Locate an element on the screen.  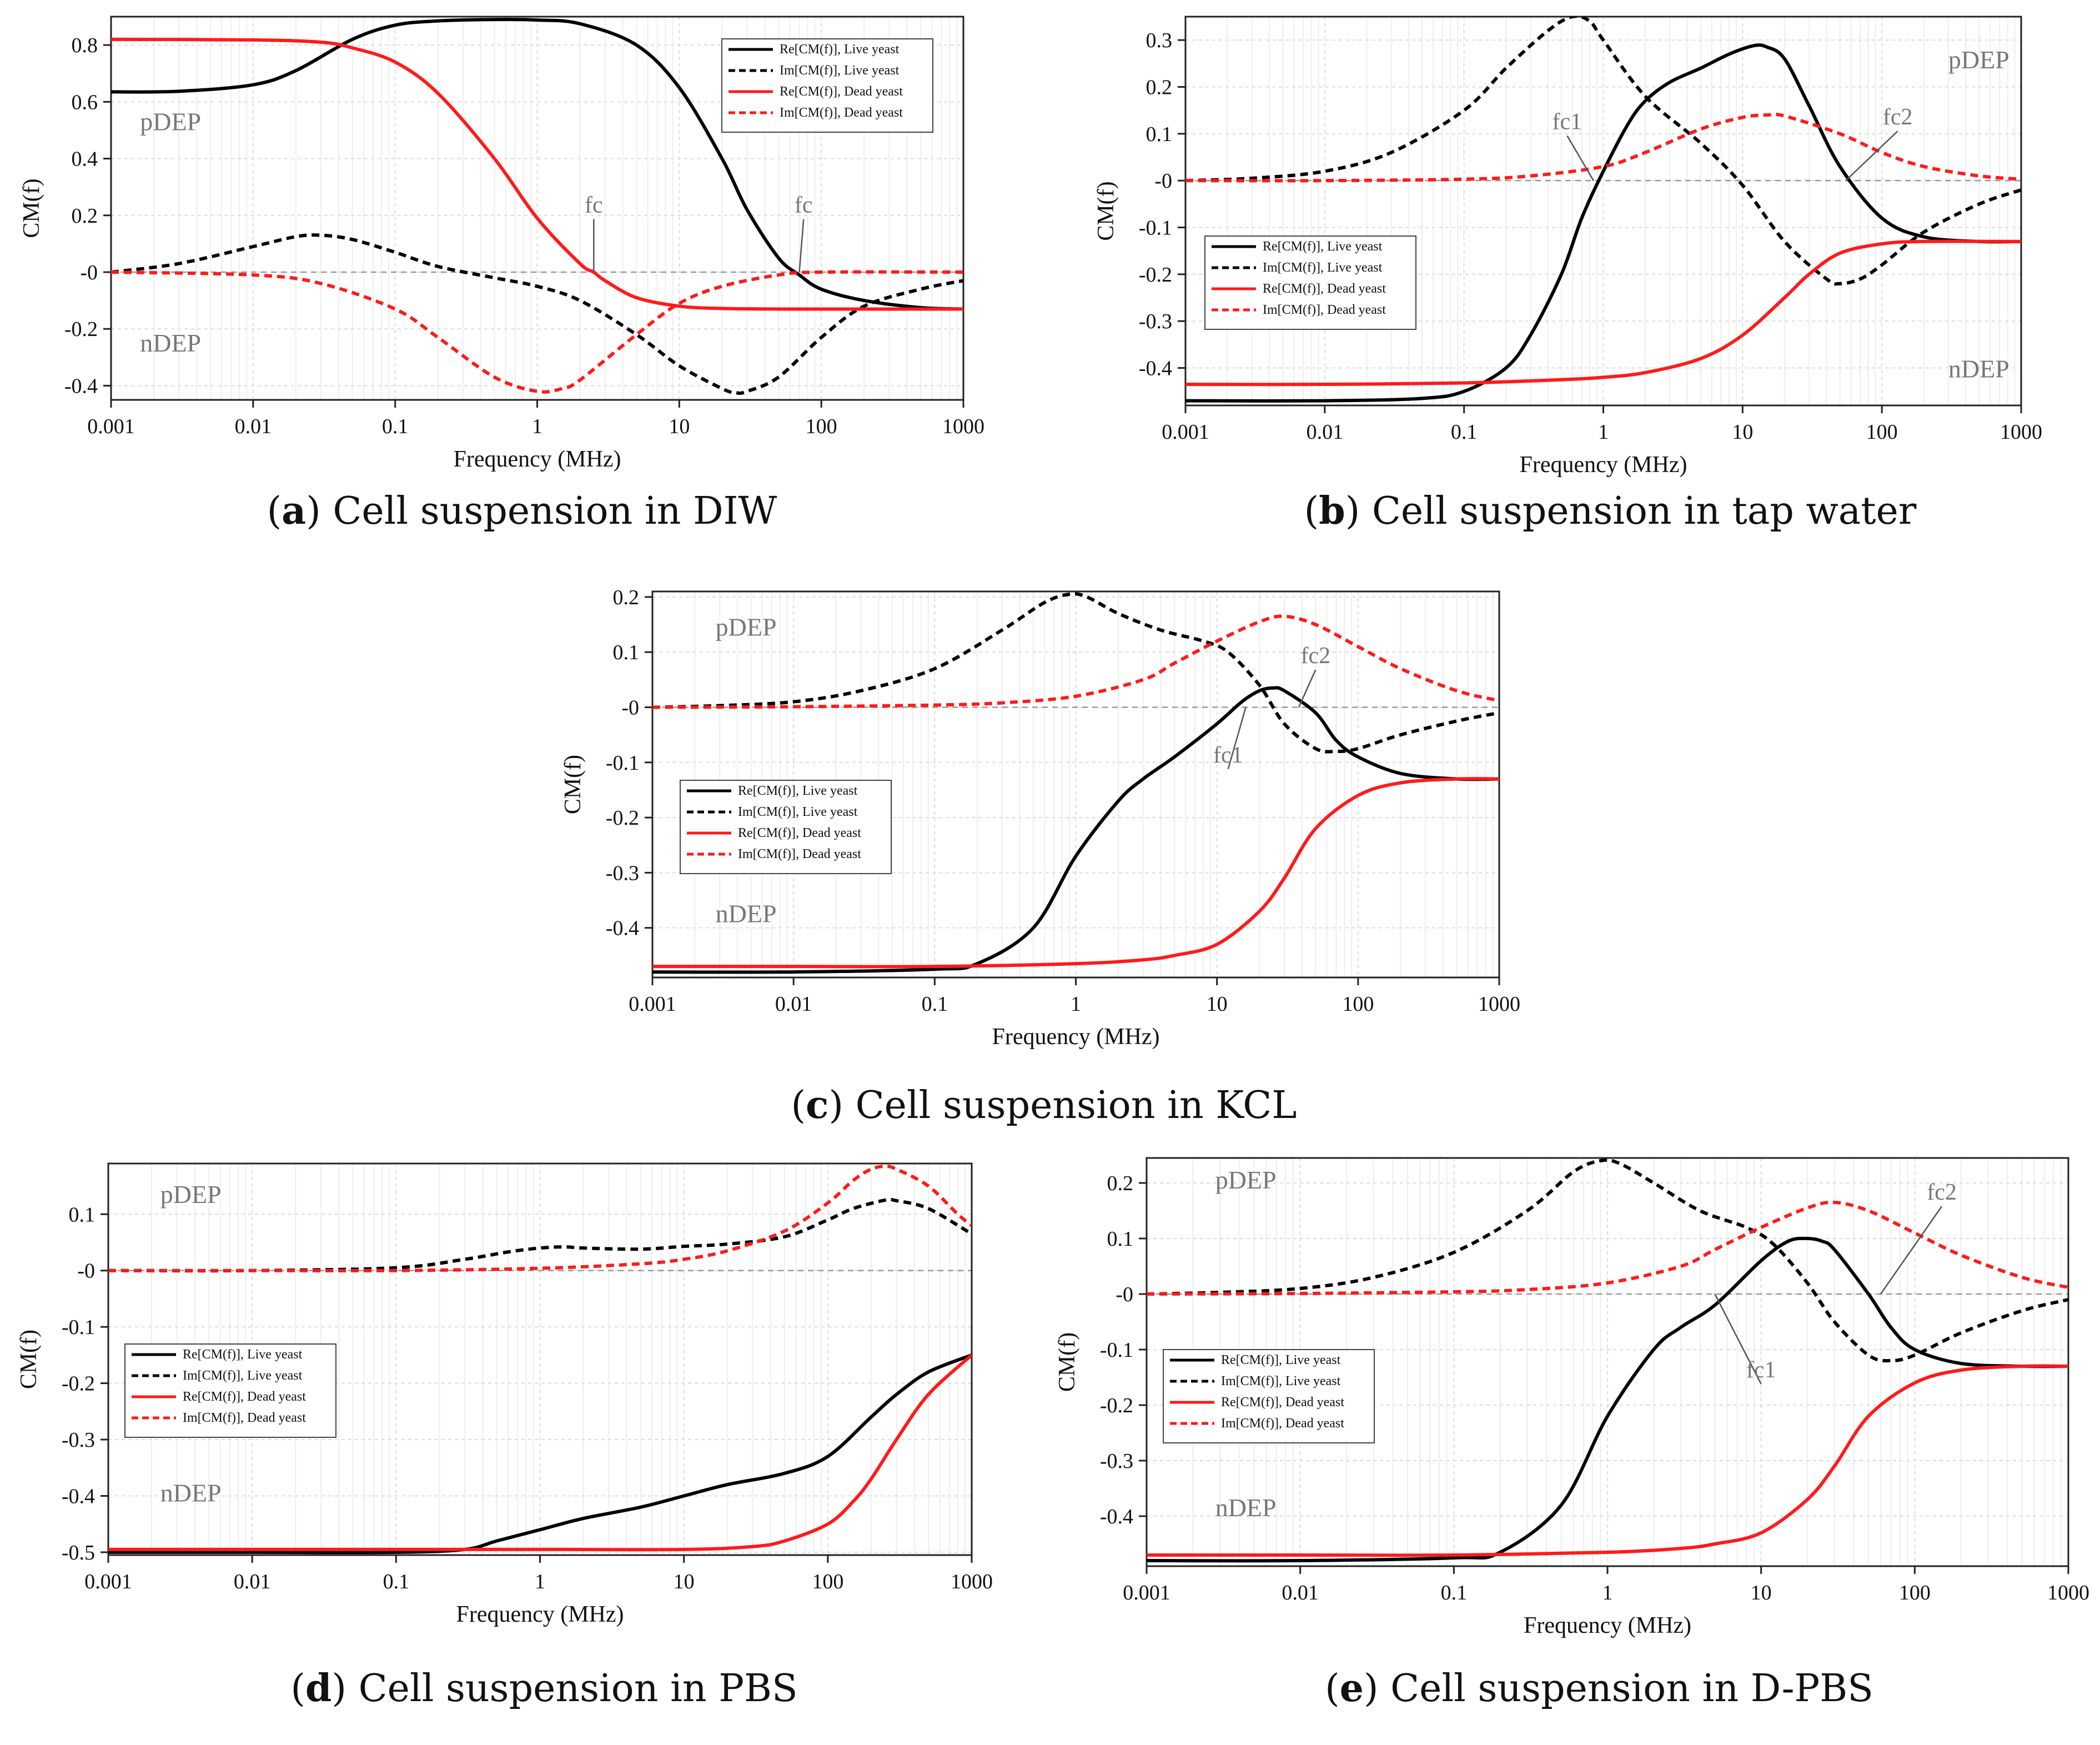
y-tick-label: 0.3 is located at coordinates (1159, 40).